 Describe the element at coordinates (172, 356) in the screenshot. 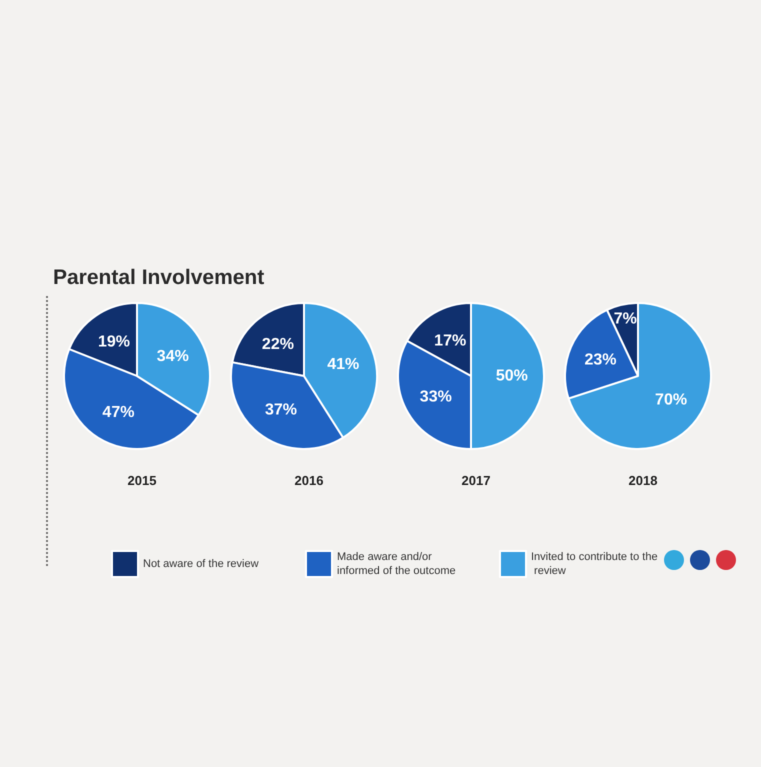

I see `data-label: 34%` at that location.